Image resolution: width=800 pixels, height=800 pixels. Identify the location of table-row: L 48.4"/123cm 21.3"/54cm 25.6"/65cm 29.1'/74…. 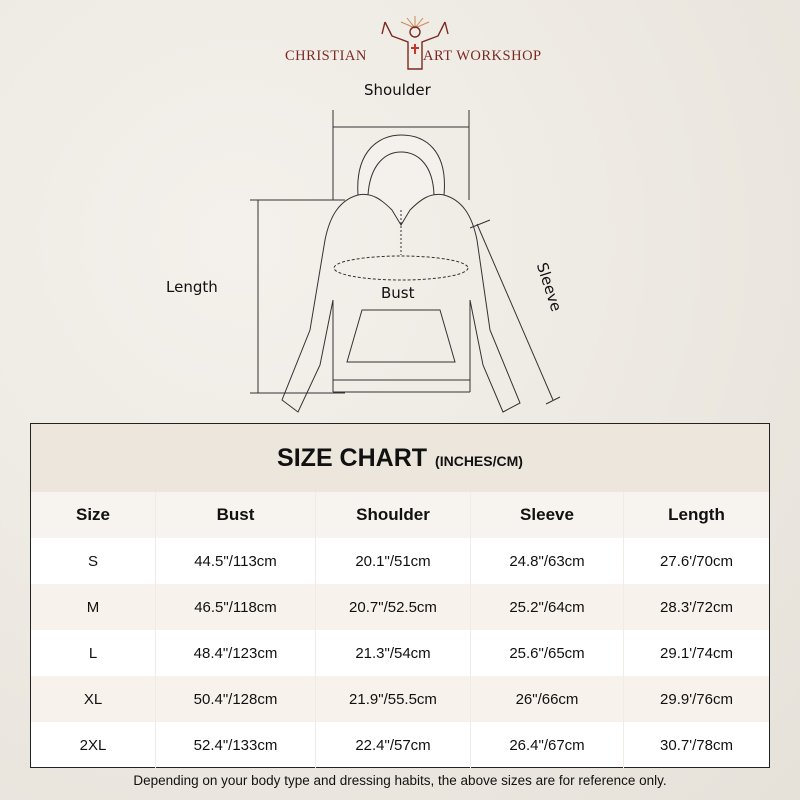
(400, 653).